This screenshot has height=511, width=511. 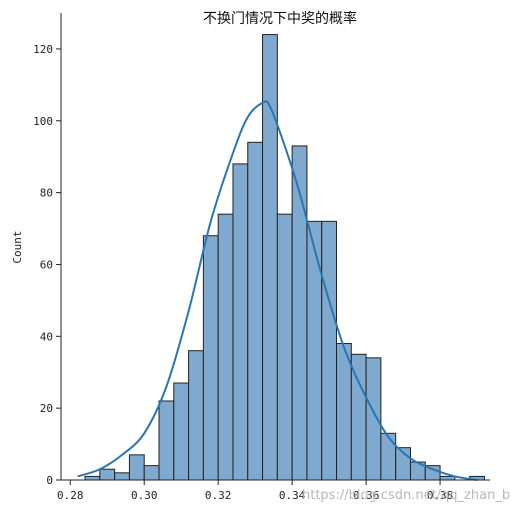 What do you see at coordinates (406, 495) in the screenshot?
I see `watermark: https://blog.csdn.net/qq_zhan_bang` at bounding box center [406, 495].